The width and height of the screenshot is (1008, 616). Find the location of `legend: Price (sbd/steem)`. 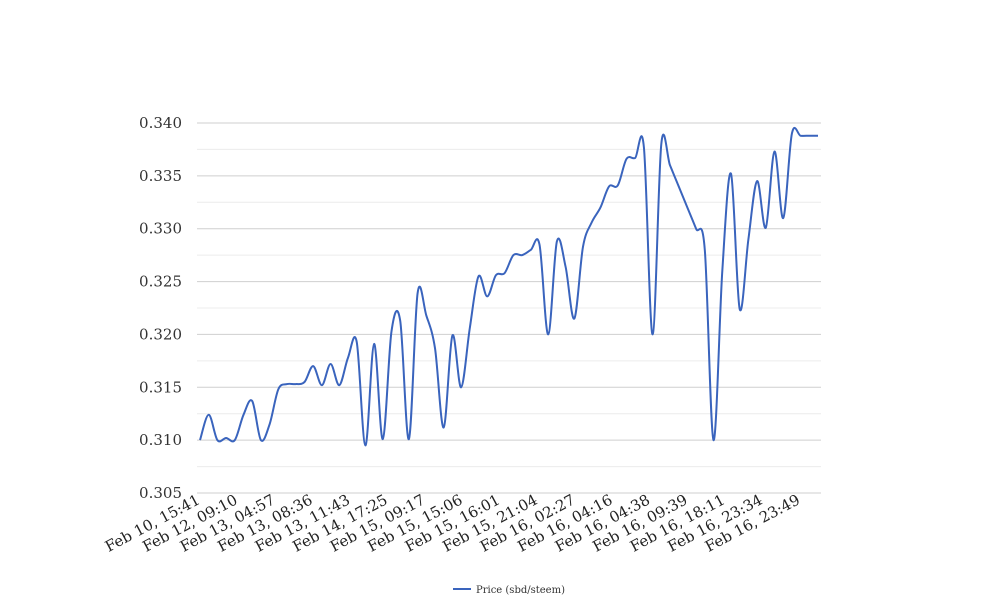

legend: Price (sbd/steem) is located at coordinates (509, 590).